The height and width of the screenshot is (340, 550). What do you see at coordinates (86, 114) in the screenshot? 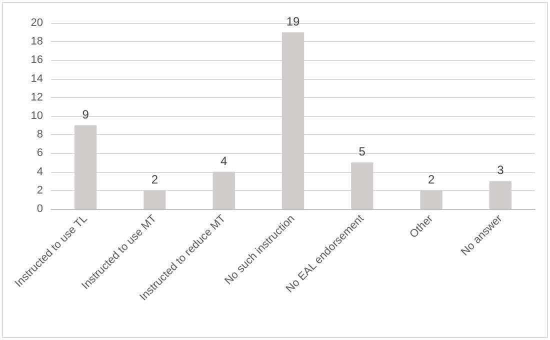
I see `data-label: 9` at bounding box center [86, 114].